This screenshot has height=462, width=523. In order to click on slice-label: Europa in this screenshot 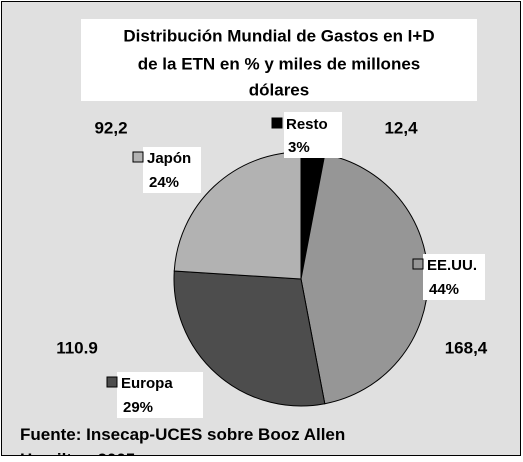, I will do `click(147, 383)`.